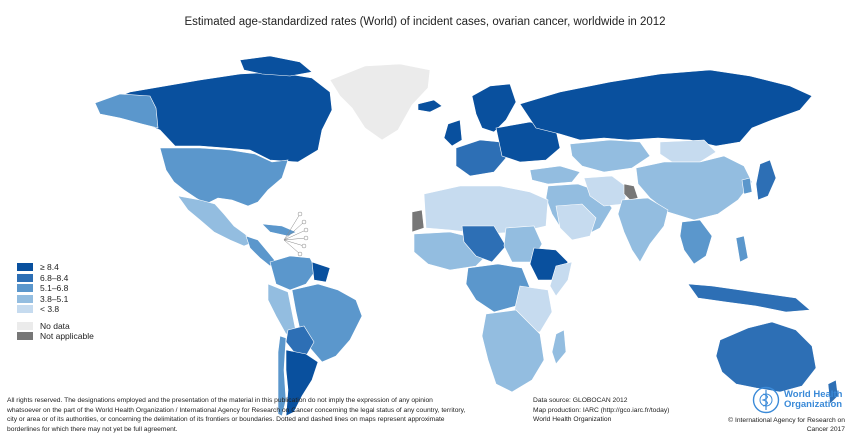 The height and width of the screenshot is (446, 850). I want to click on legend-label: 5.1–6.8, so click(54, 288).